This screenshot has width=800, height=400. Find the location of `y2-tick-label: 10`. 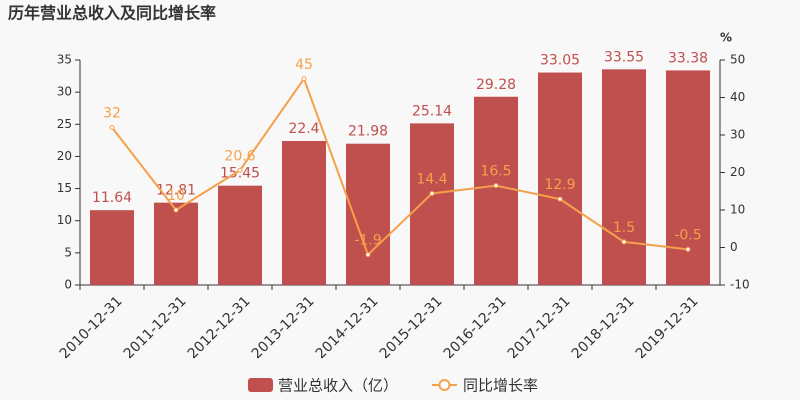

y2-tick-label: 10 is located at coordinates (737, 210).